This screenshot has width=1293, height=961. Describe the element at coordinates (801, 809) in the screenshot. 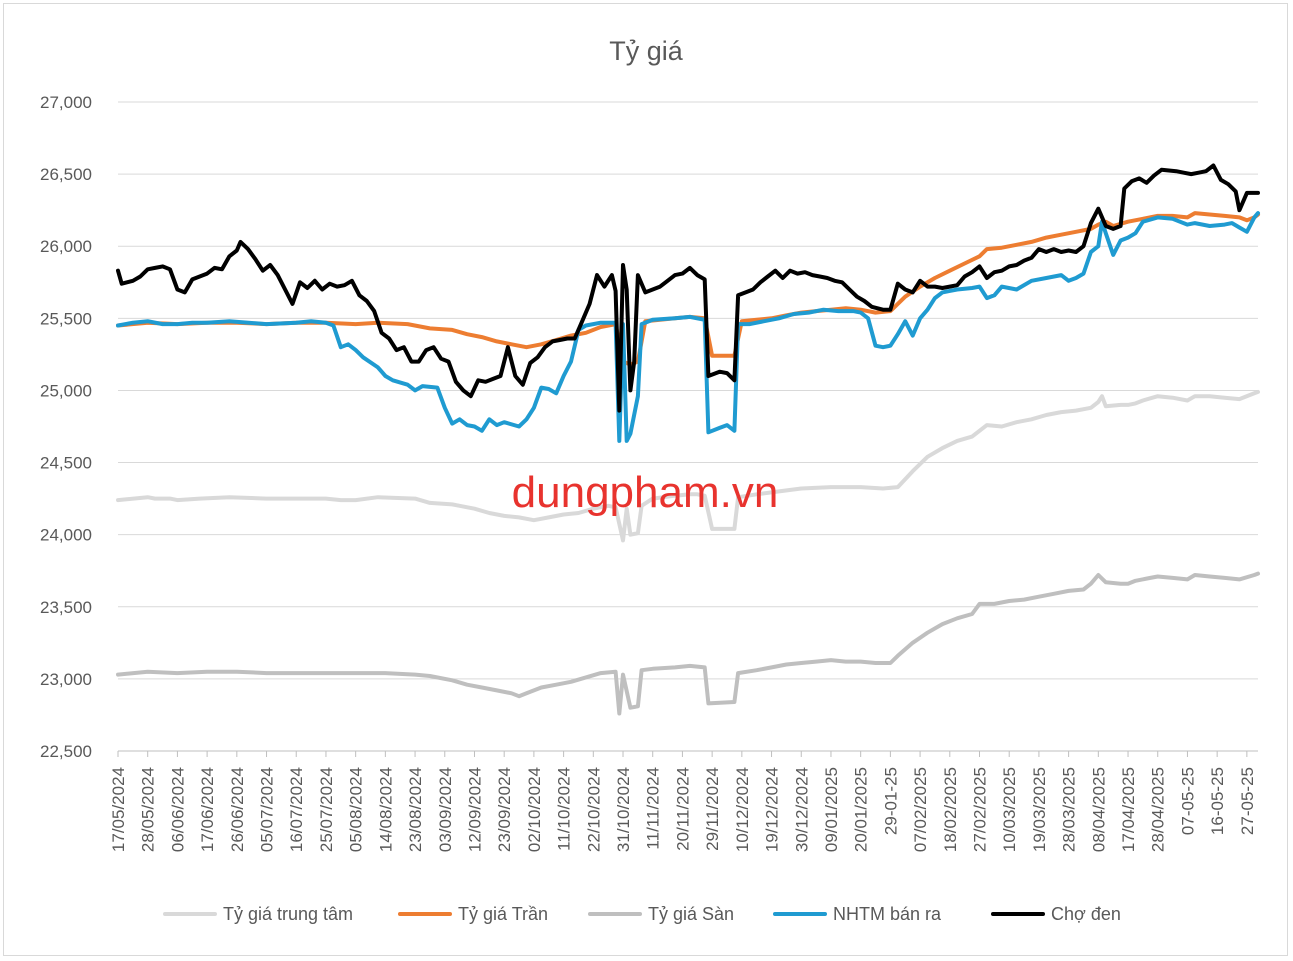

I see `x-tick-label: 30/12/2024` at that location.